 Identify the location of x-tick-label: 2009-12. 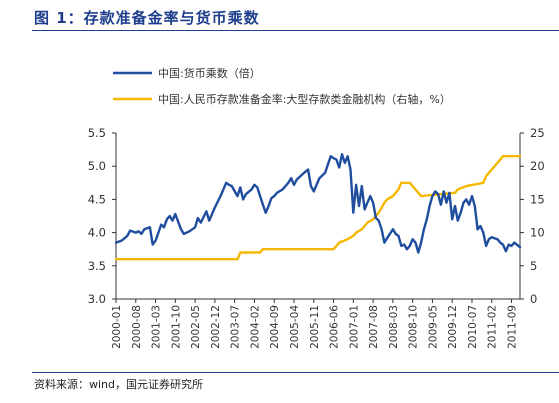
(453, 327).